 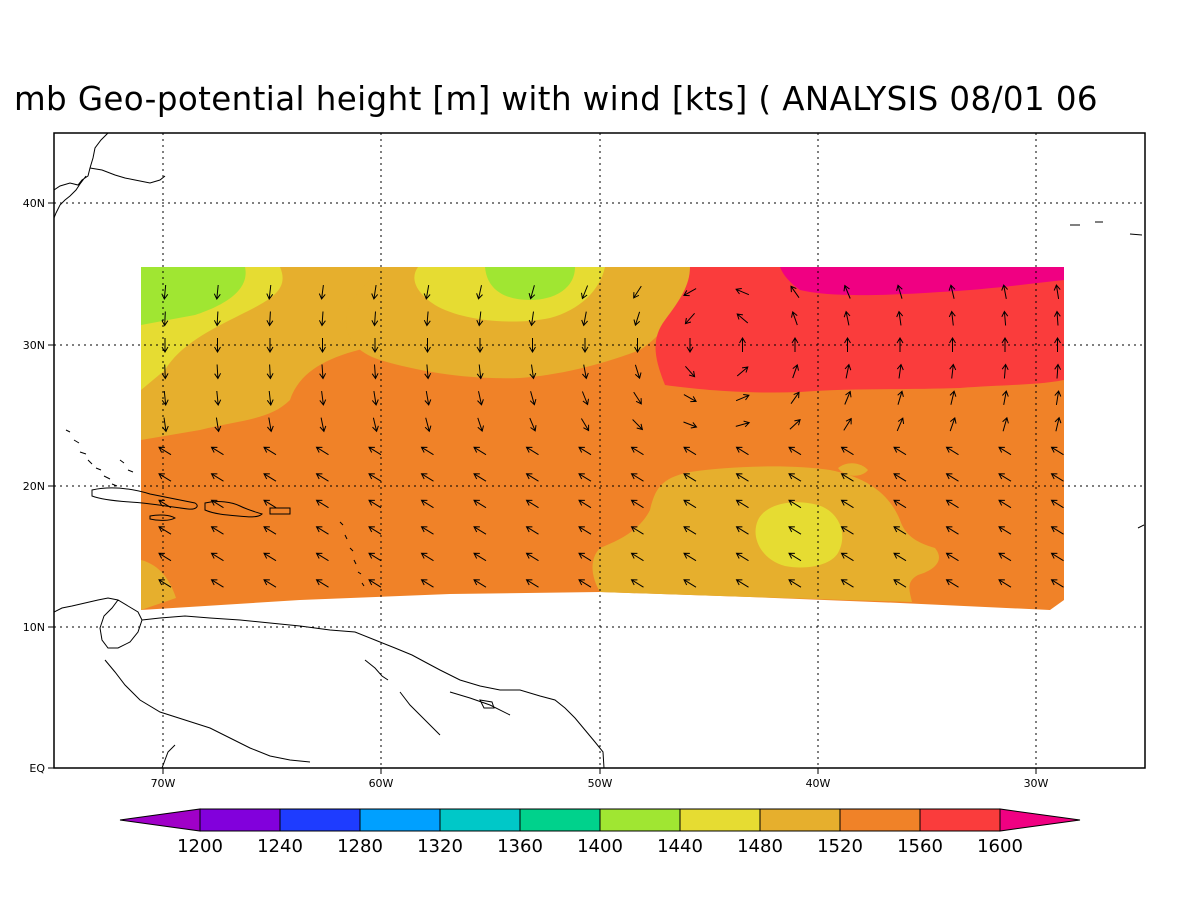 What do you see at coordinates (600, 846) in the screenshot?
I see `colorbar-label-1400: 1400` at bounding box center [600, 846].